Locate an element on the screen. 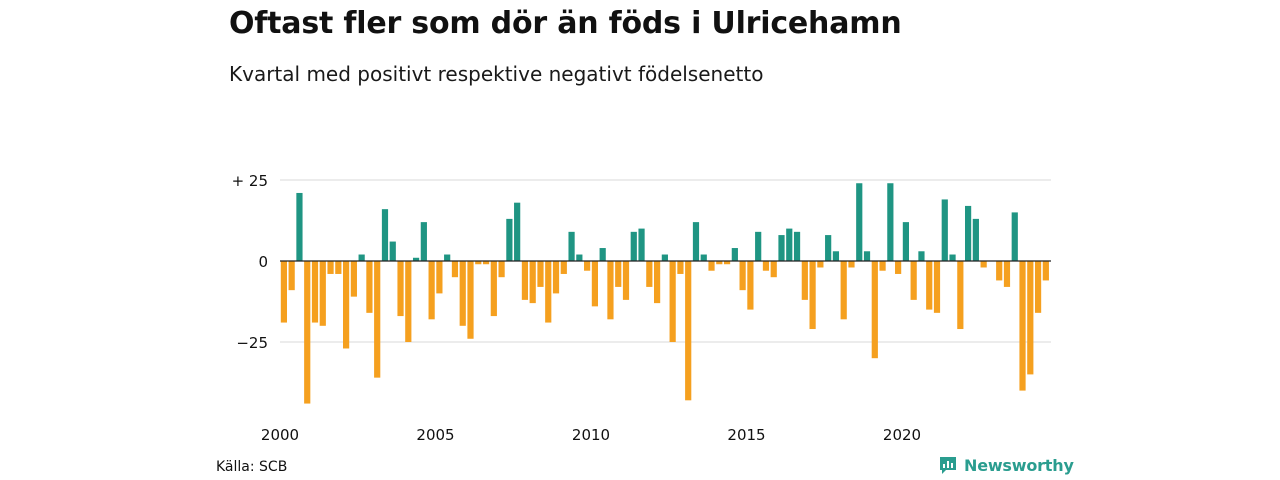 This screenshot has height=480, width=1280. brand-name: Newsworthy is located at coordinates (1019, 465).